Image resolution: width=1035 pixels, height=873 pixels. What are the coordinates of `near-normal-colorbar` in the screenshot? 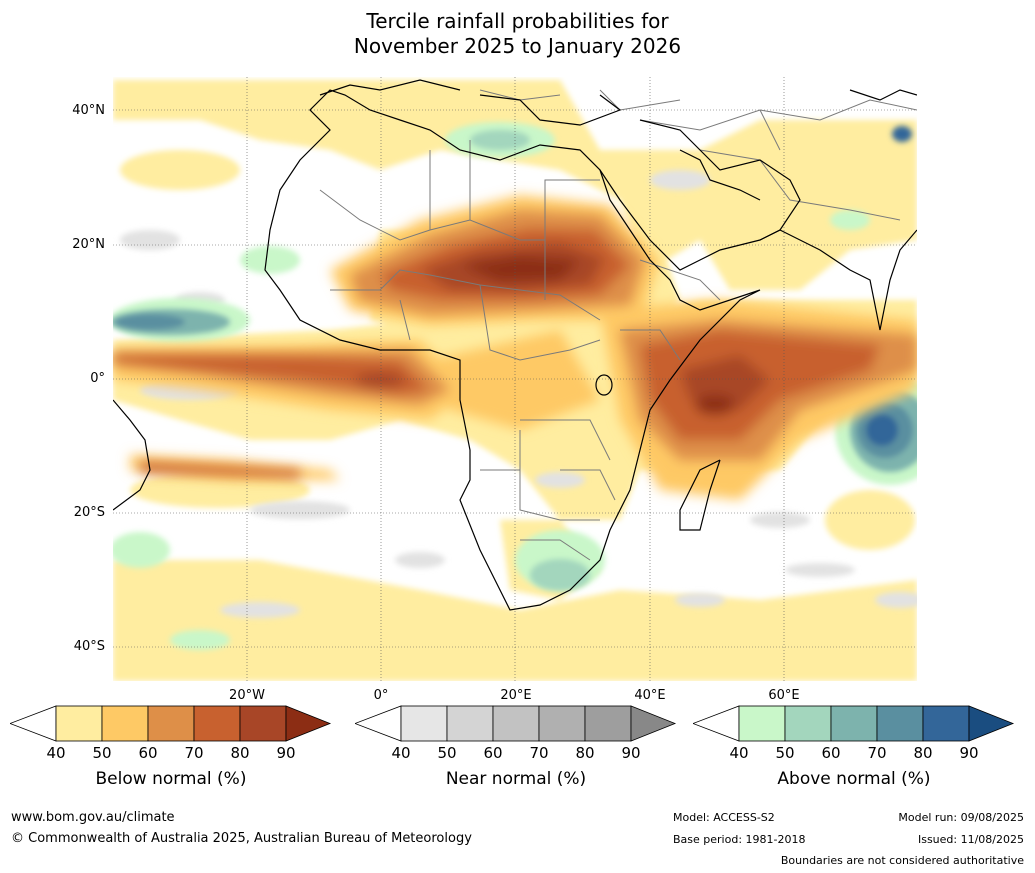 It's located at (516, 723).